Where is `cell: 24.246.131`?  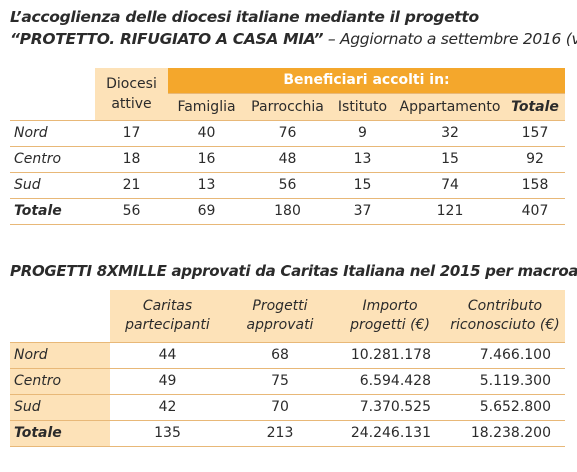 cell: 24.246.131 is located at coordinates (390, 433).